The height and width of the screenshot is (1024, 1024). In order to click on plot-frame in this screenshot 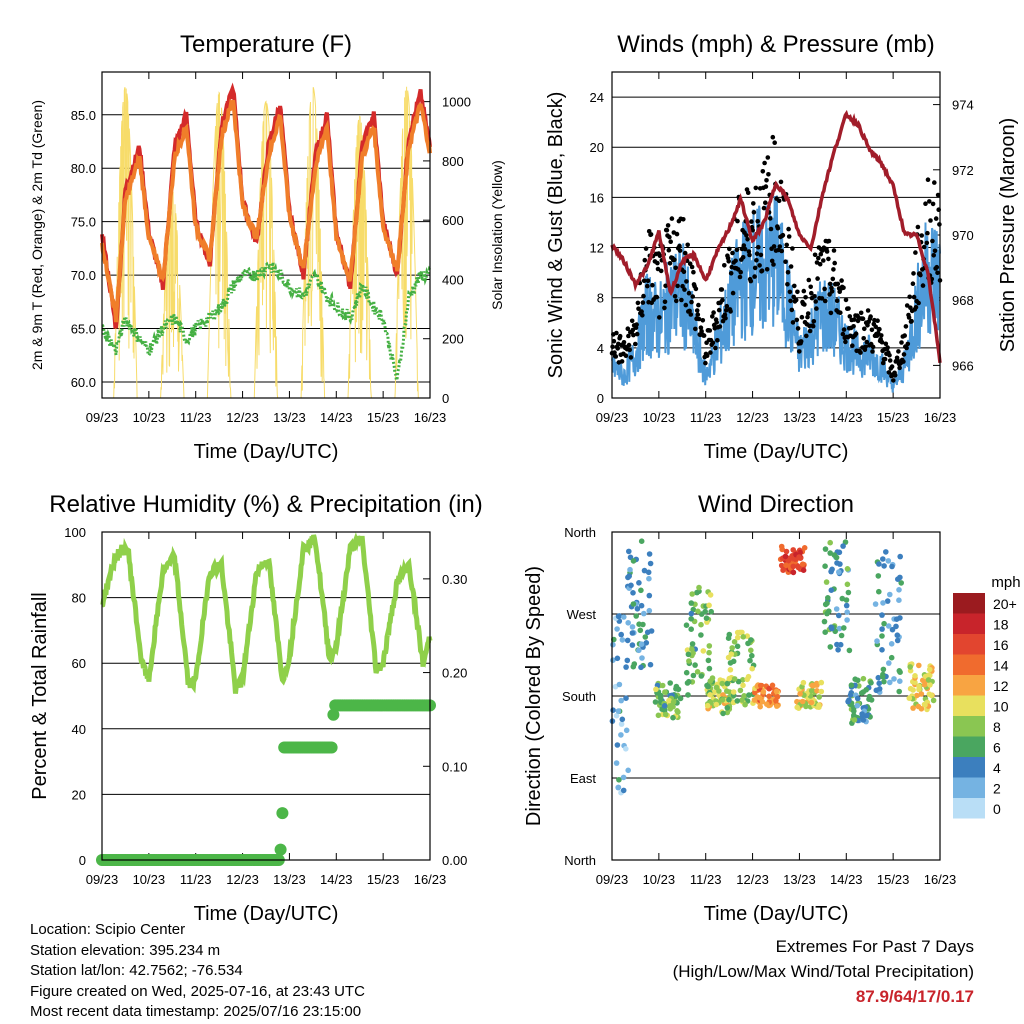, I will do `click(776, 696)`.